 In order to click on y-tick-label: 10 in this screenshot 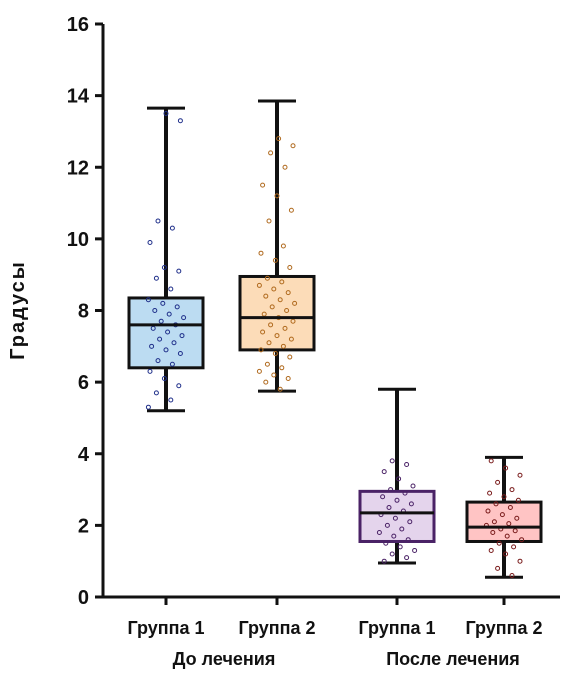, I will do `click(78, 240)`.